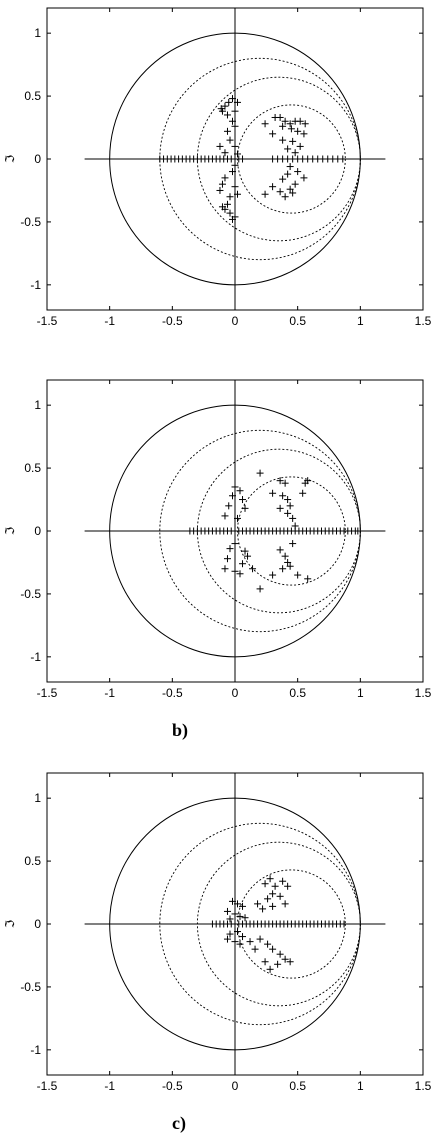 The width and height of the screenshot is (432, 1136). What do you see at coordinates (179, 1123) in the screenshot?
I see `caption-c: c)` at bounding box center [179, 1123].